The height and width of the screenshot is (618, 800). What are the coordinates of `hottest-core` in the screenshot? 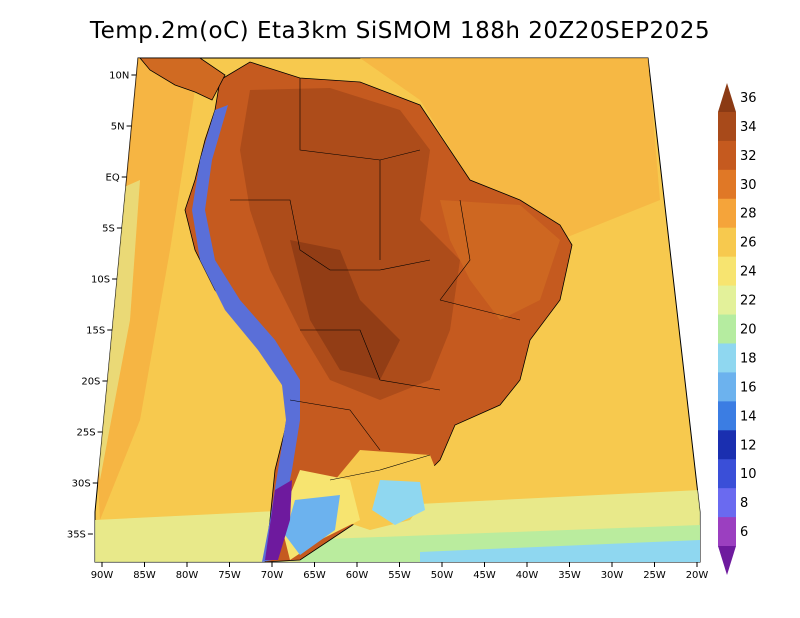 It's located at (345, 310).